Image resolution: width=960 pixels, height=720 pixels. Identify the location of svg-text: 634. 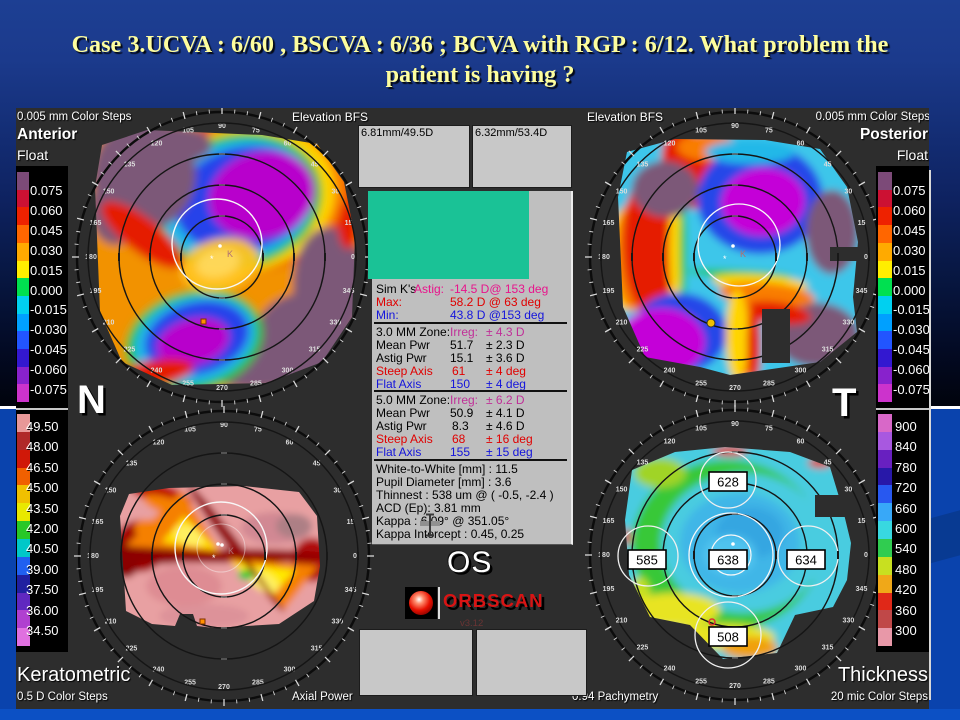
(806, 560).